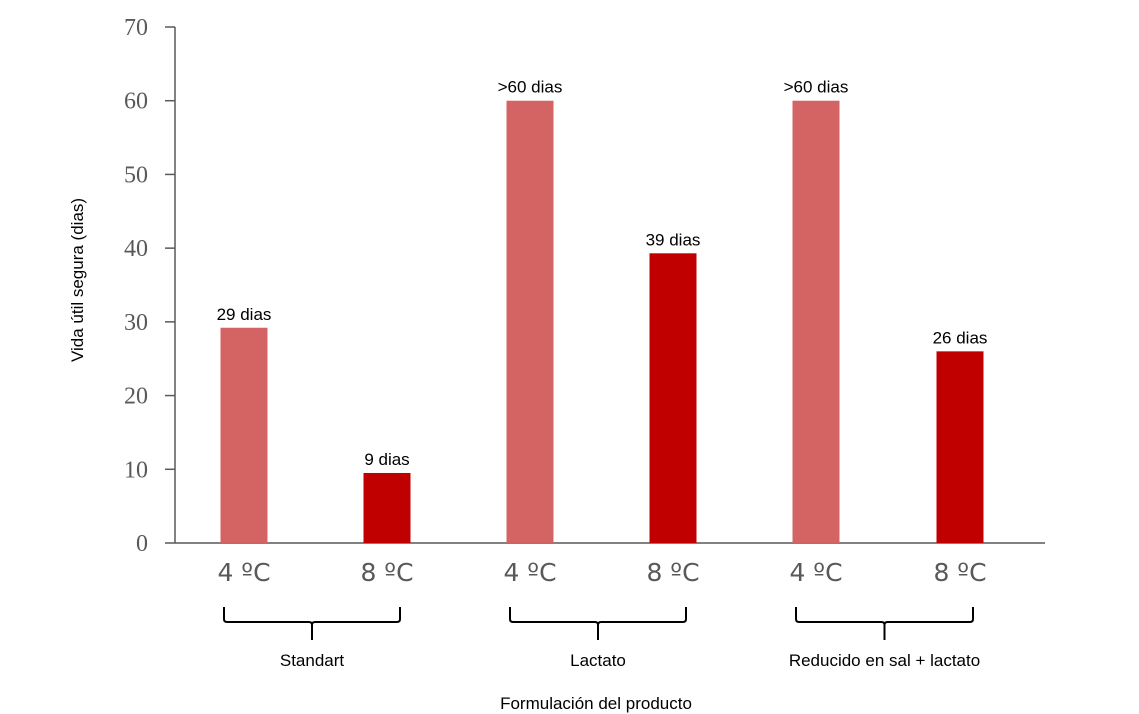 The width and height of the screenshot is (1139, 714). Describe the element at coordinates (136, 249) in the screenshot. I see `y-tick-label: 40` at that location.